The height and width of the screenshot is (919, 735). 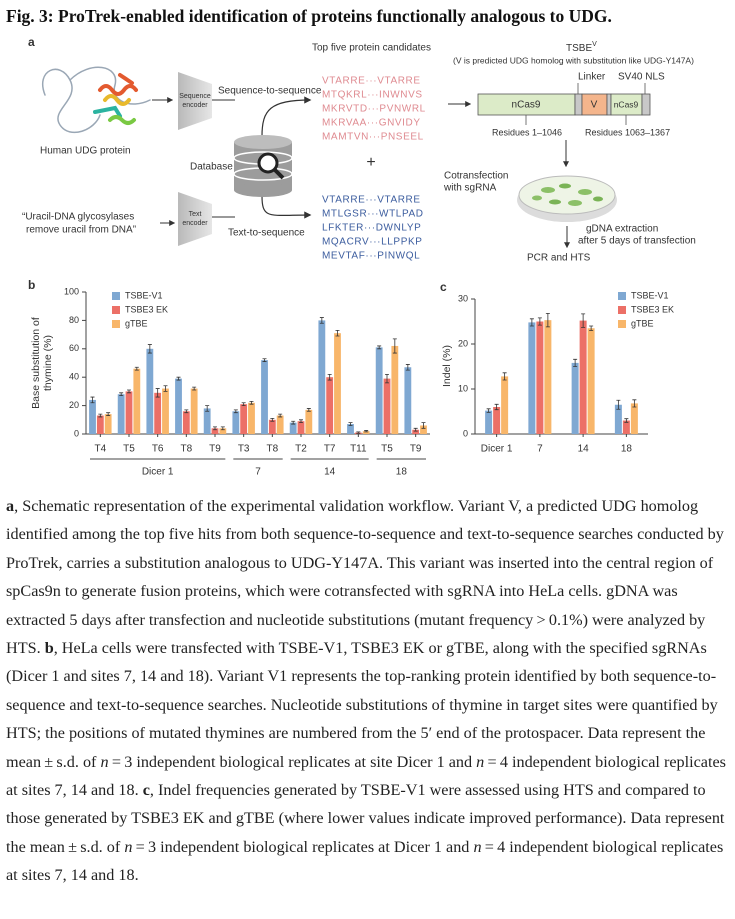 What do you see at coordinates (371, 123) in the screenshot?
I see `sequence-hit: MKRVAA···GNVIDY` at bounding box center [371, 123].